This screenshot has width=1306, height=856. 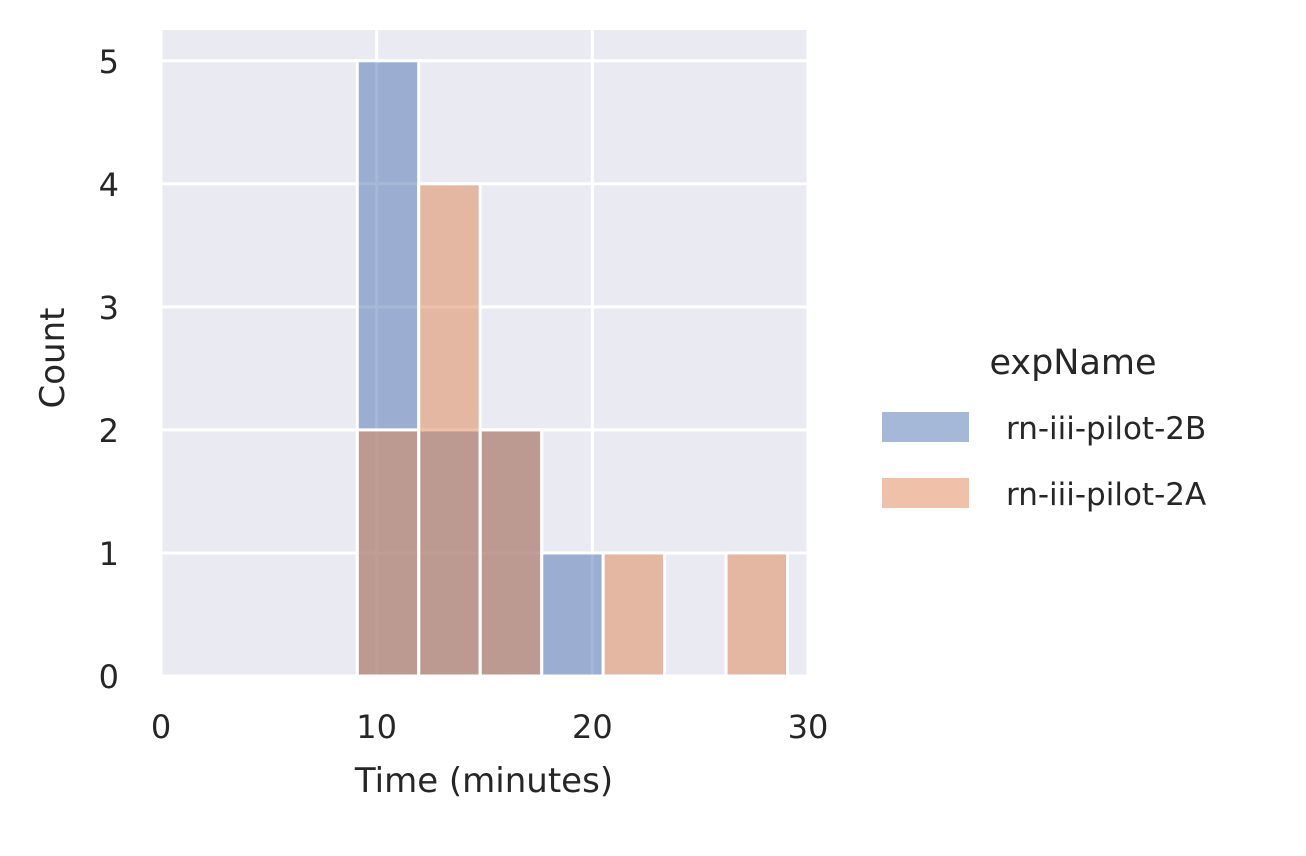 I want to click on legend-label: rn-iii-pilot-2A, so click(x=1106, y=495).